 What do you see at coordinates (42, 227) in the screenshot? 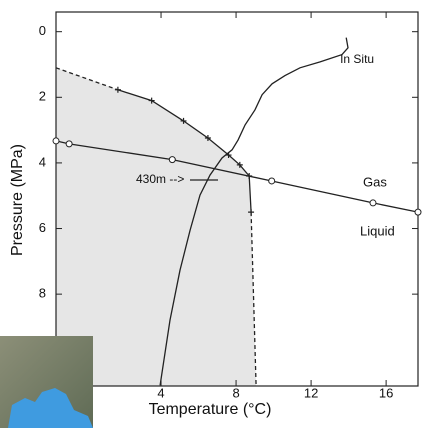
I see `y-tick-label: 6` at bounding box center [42, 227].